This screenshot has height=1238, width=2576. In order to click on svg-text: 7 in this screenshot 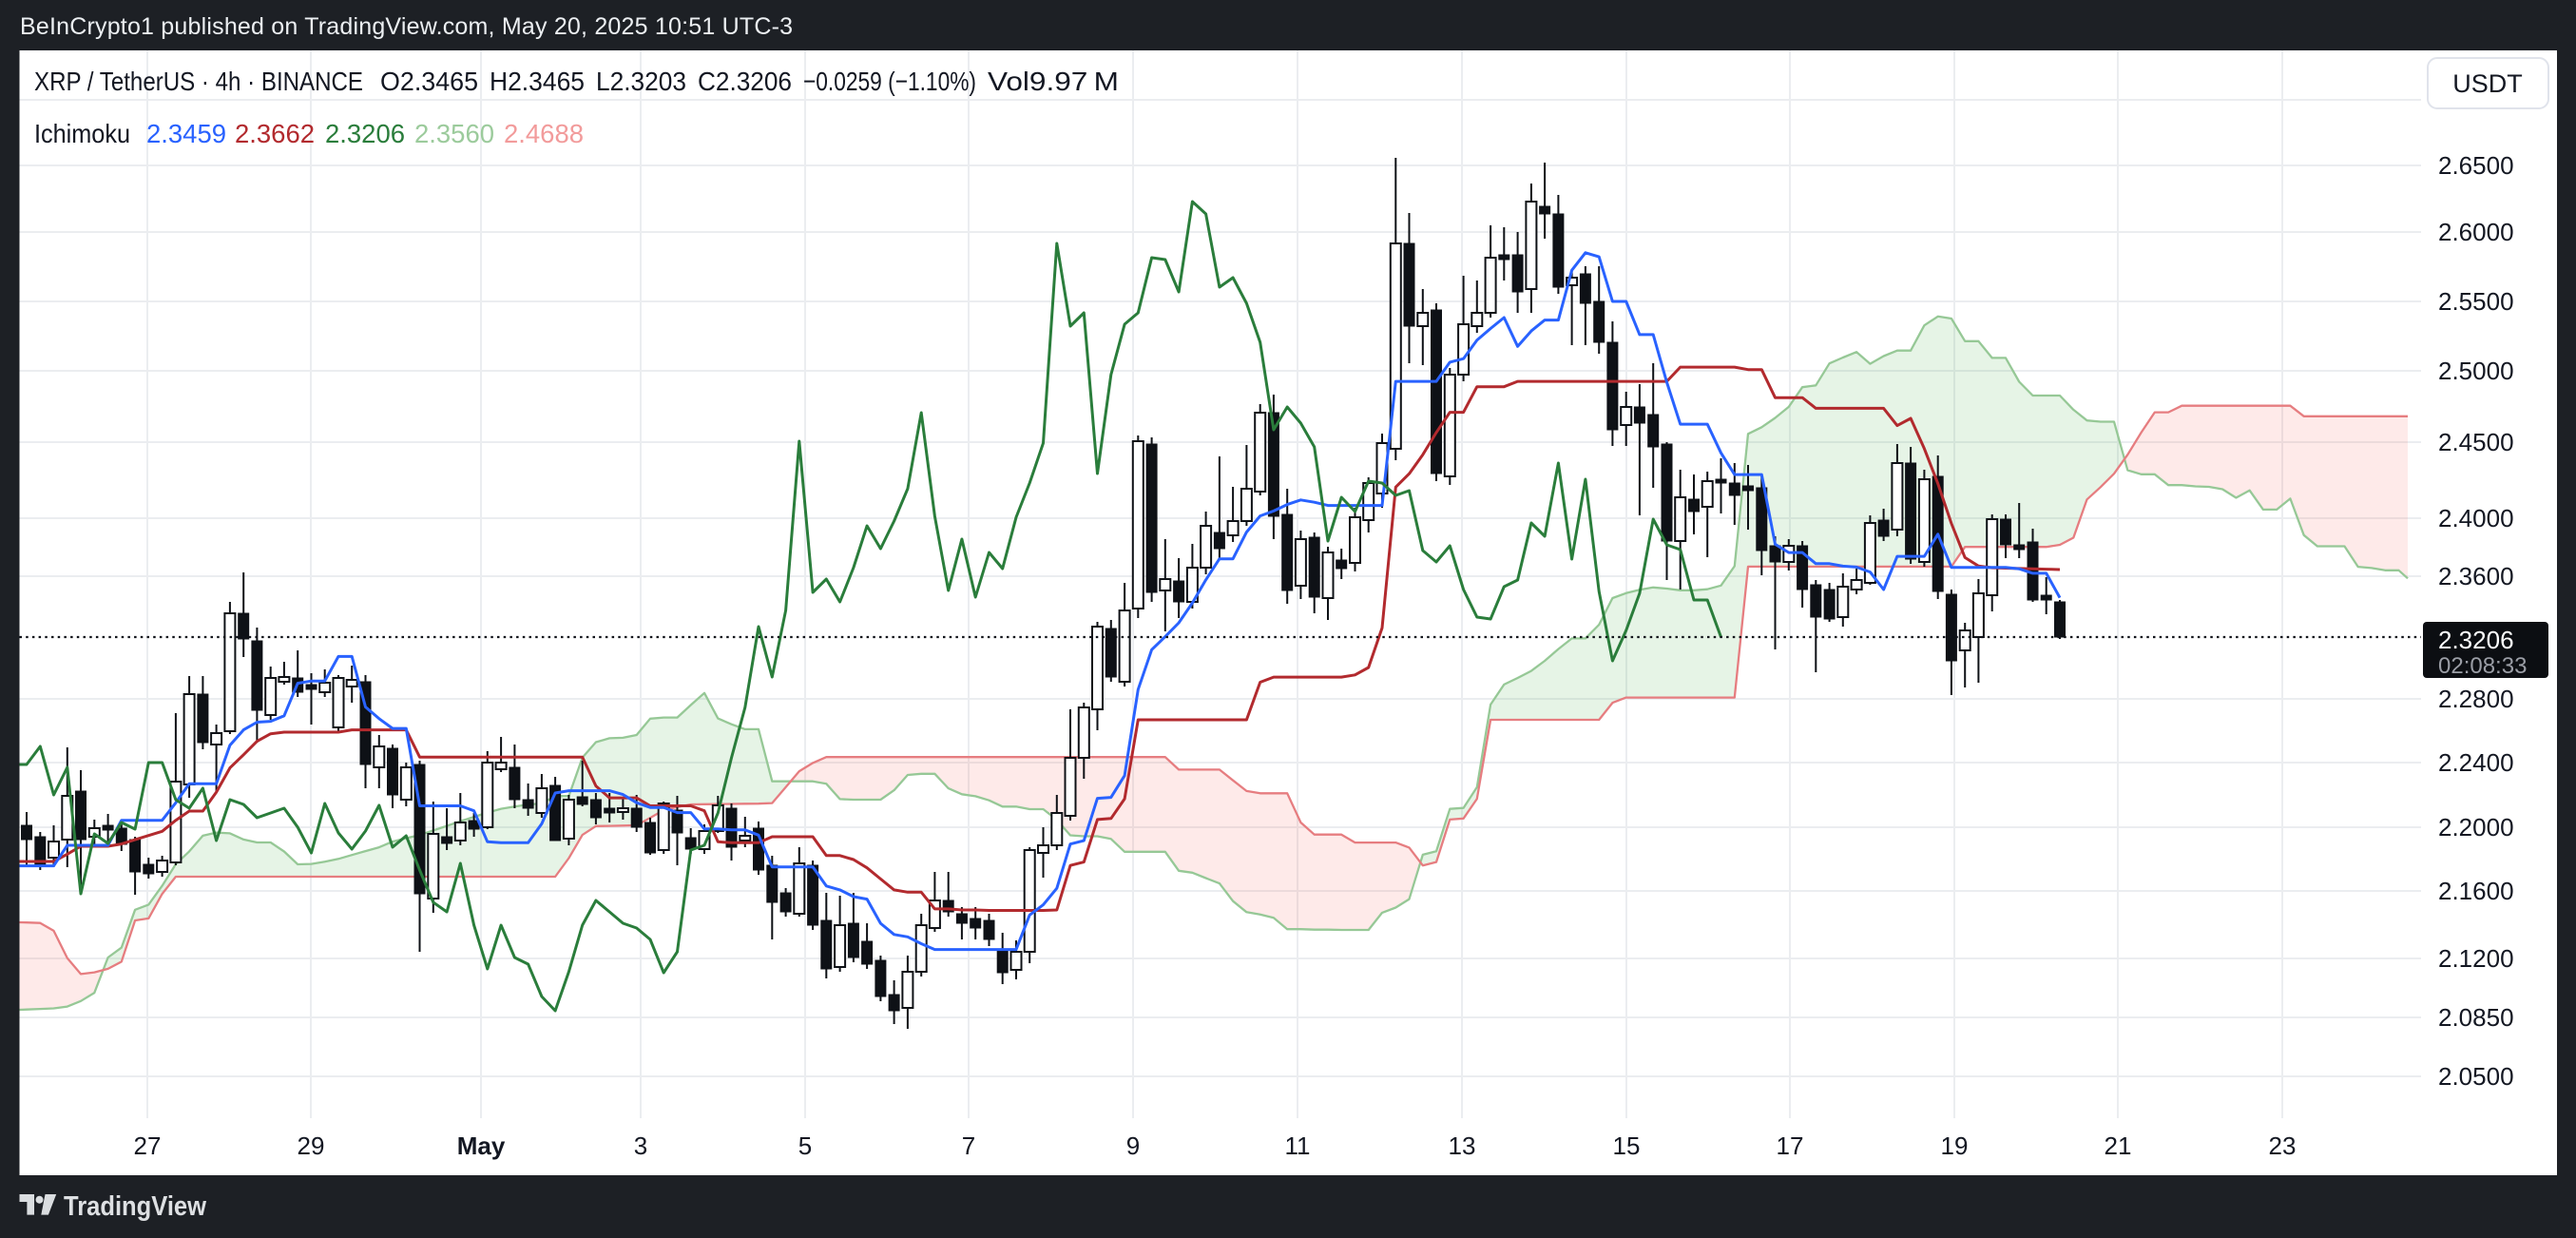, I will do `click(969, 1146)`.